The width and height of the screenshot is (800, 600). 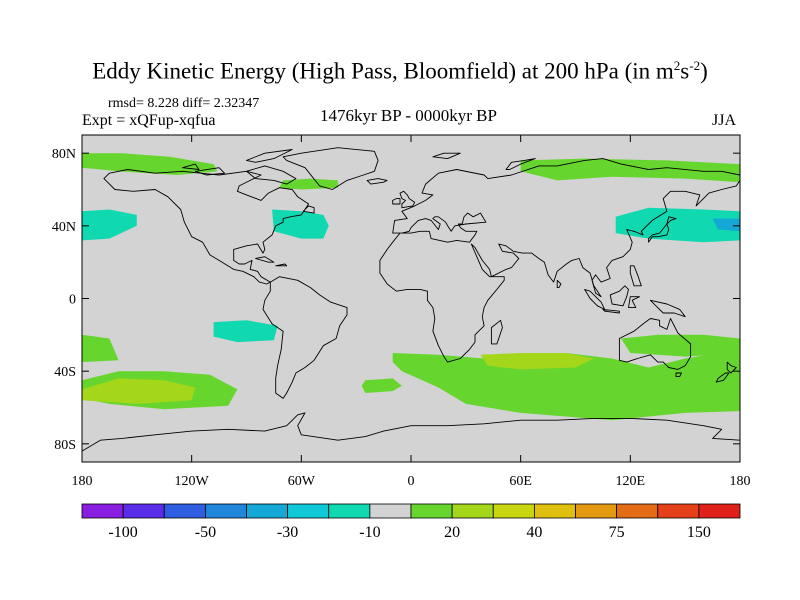 What do you see at coordinates (619, 296) in the screenshot?
I see `coastline-borneo` at bounding box center [619, 296].